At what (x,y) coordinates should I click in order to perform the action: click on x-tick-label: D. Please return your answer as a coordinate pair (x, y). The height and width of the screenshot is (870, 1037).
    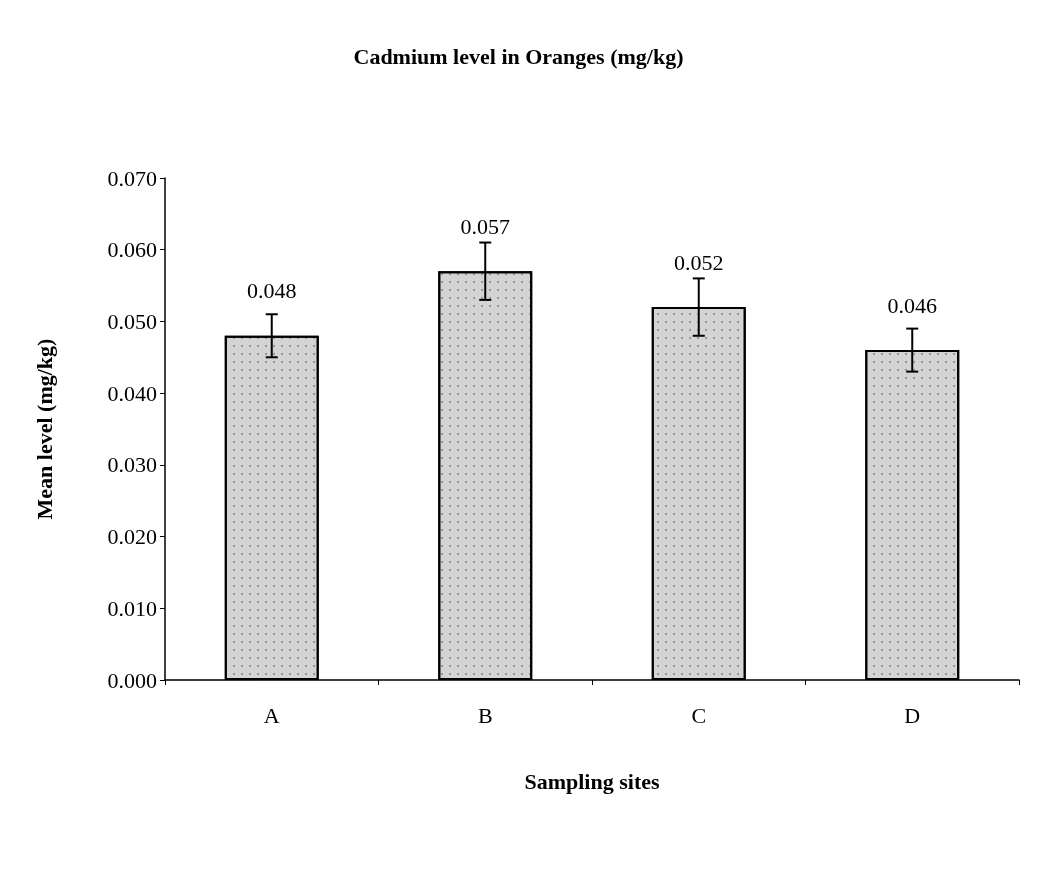
    Looking at the image, I should click on (912, 715).